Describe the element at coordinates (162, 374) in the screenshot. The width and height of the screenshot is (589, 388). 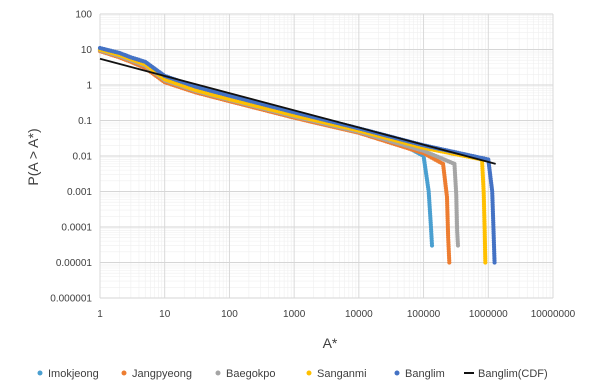
I see `legend-label: Jangpyeong` at that location.